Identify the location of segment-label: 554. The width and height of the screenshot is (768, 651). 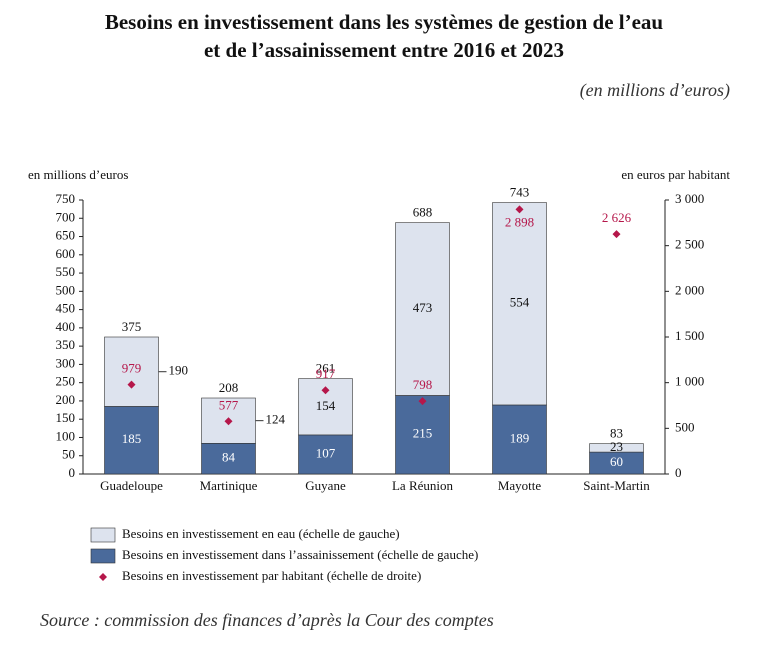
(520, 302).